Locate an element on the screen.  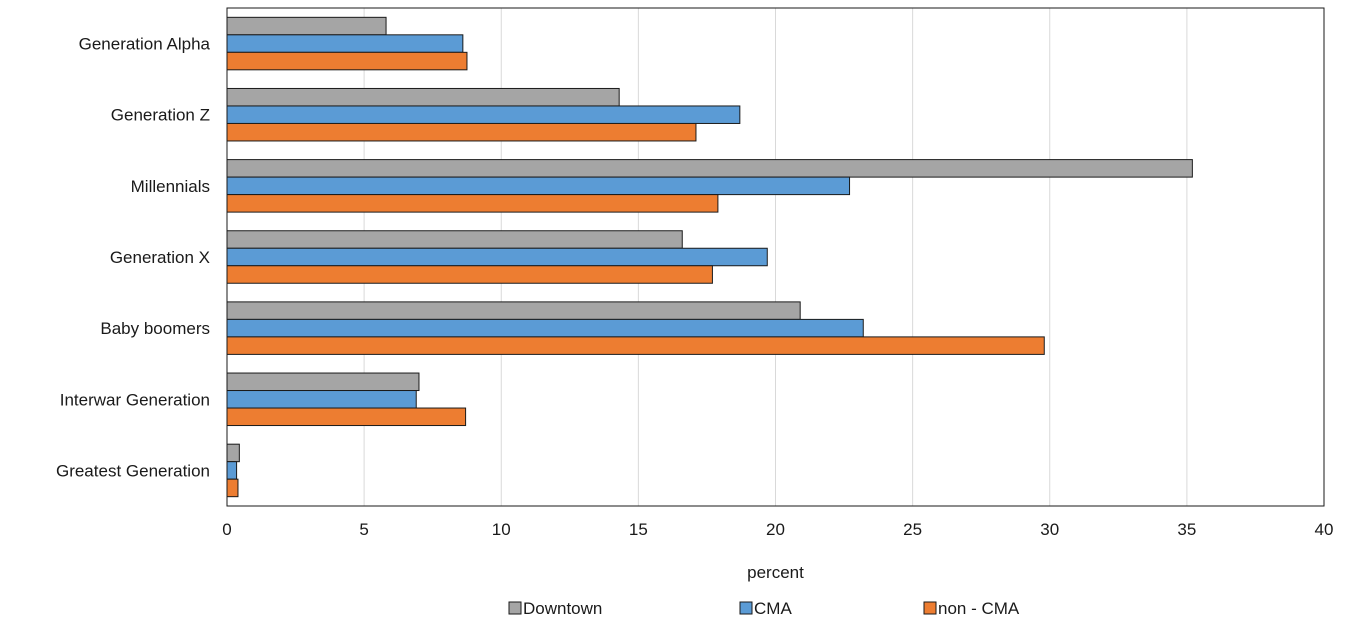
bar-non-cma-generation-z is located at coordinates (461, 132).